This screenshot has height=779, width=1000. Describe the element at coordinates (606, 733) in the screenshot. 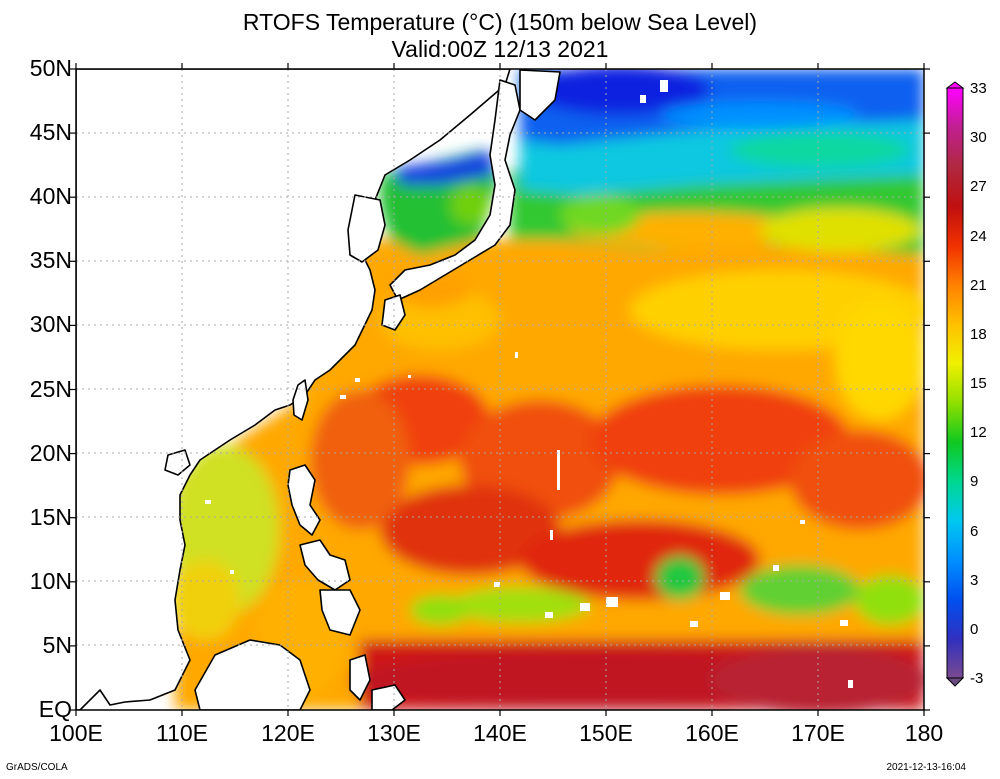

I see `lon-label: 150E` at that location.